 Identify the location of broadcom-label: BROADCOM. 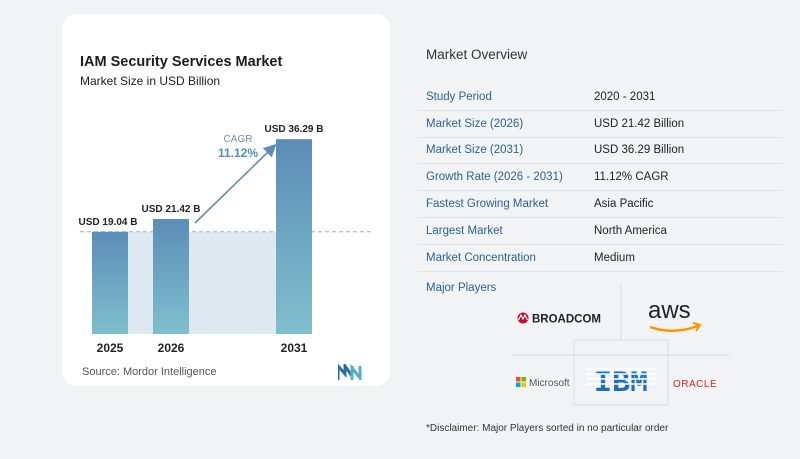
(566, 320).